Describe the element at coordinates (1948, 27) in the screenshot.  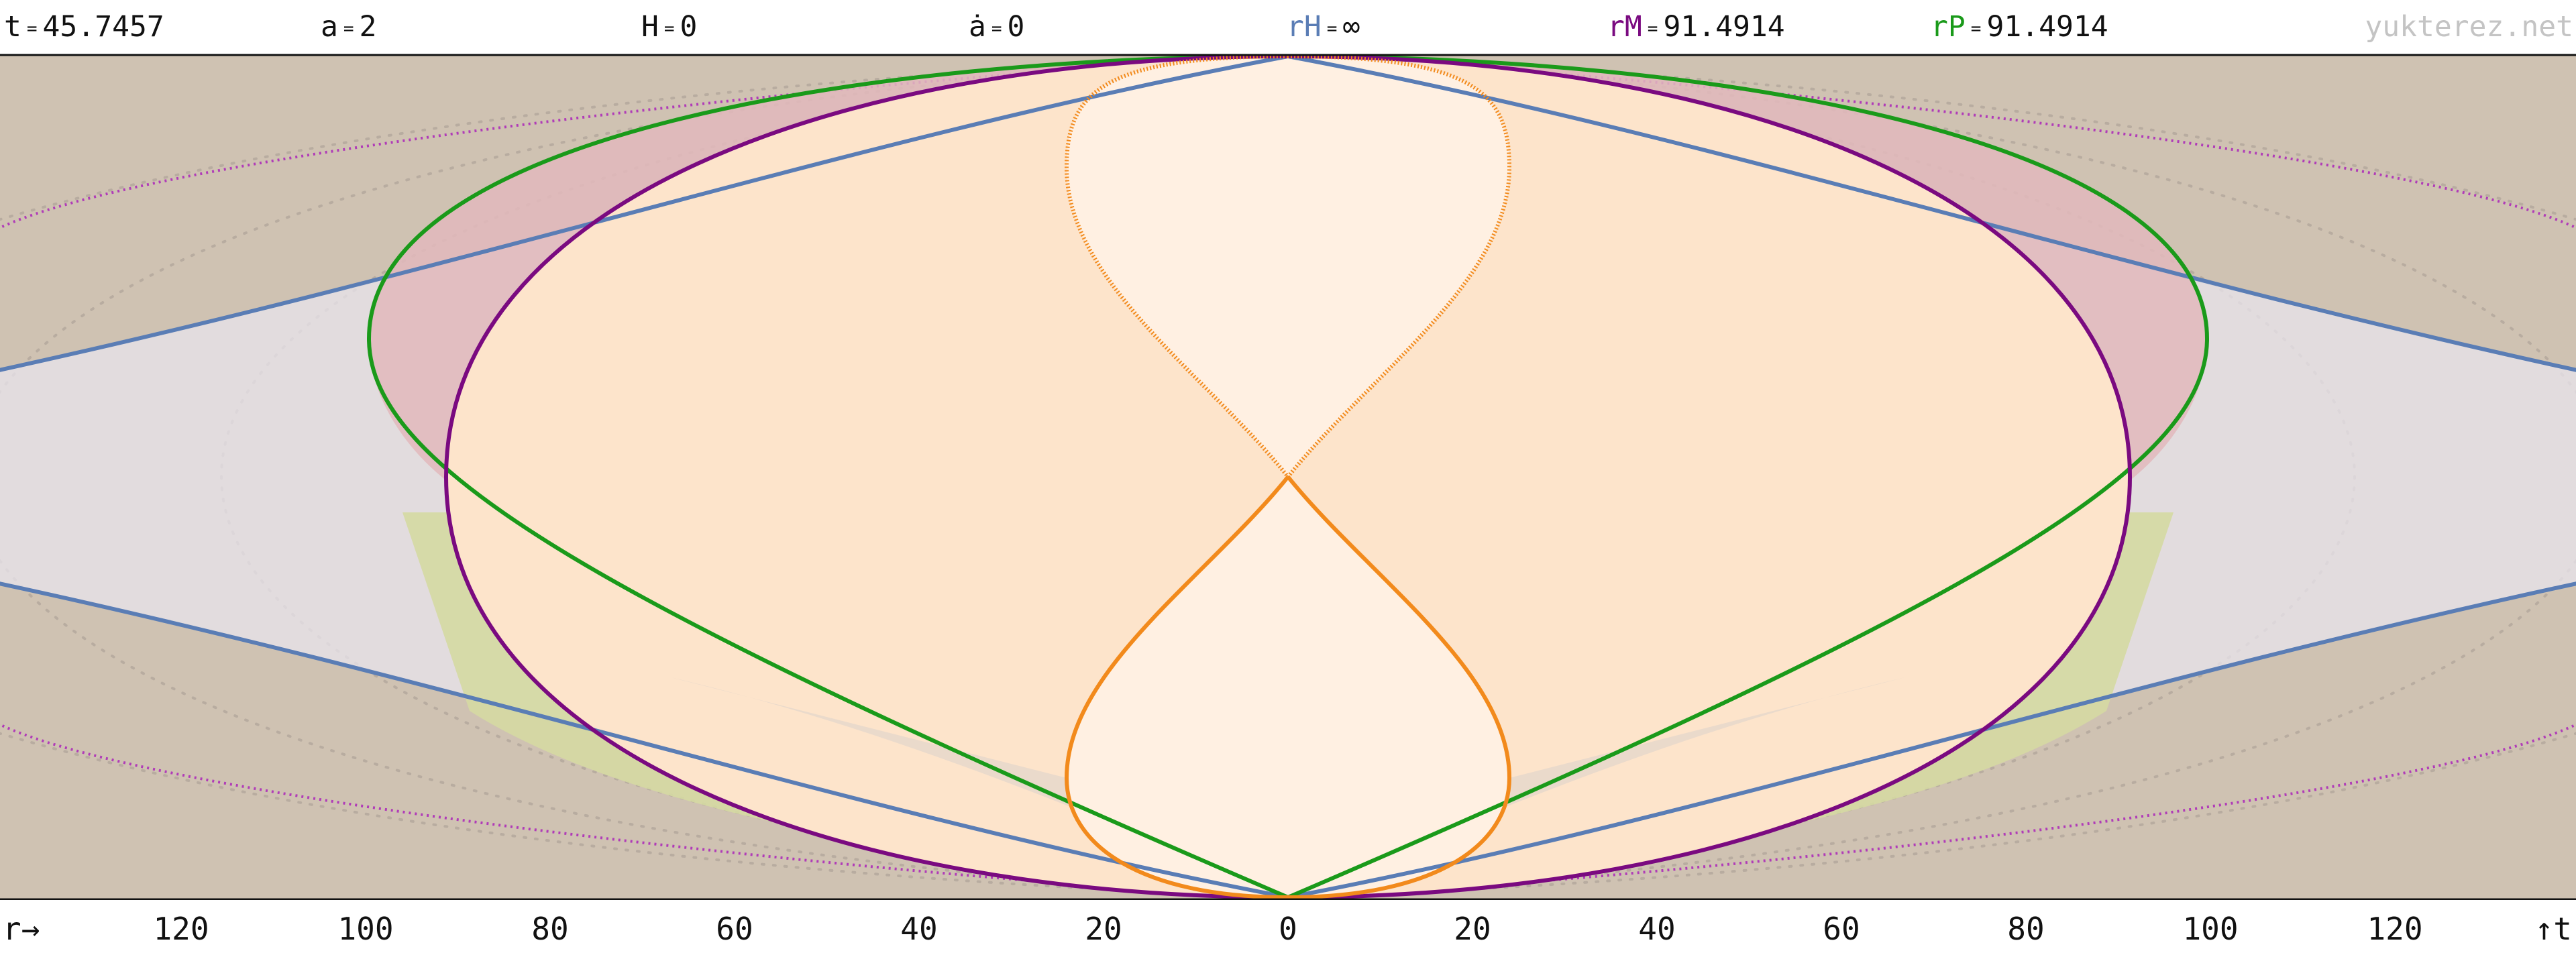
I see `photon-horizon-label: rP` at that location.